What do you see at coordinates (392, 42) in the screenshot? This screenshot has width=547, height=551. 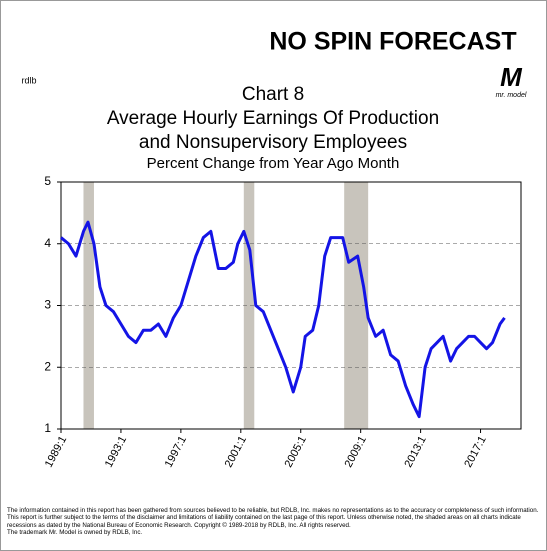 I see `brand: NO SPIN FORECAST` at bounding box center [392, 42].